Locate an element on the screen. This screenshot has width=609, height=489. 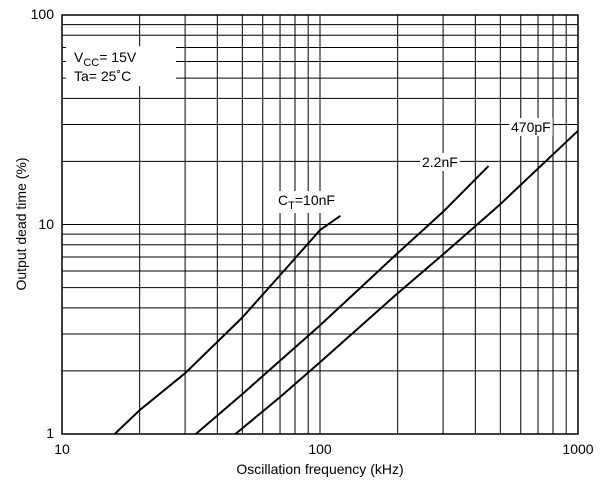
curve-label-470pf: 470pF is located at coordinates (531, 127).